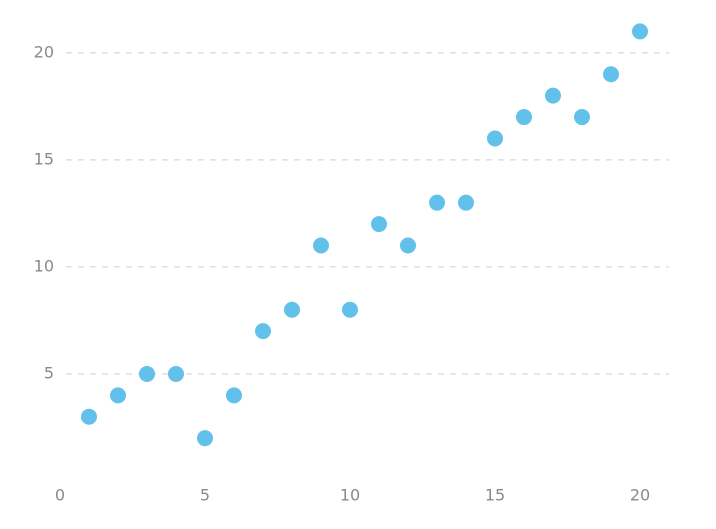 The image size is (716, 529). I want to click on y-tick-label: 5, so click(49, 372).